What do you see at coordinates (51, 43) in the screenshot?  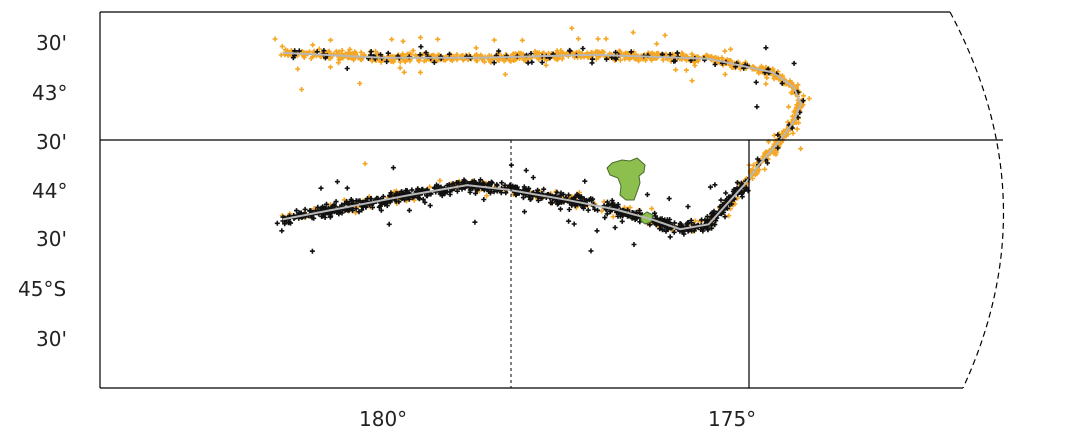 I see `y-label-0: 30'` at bounding box center [51, 43].